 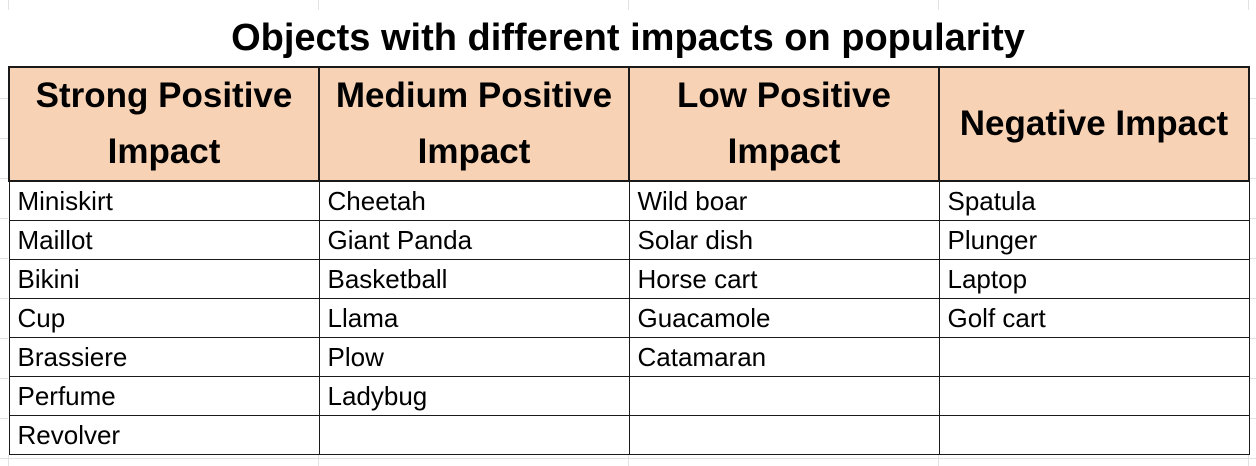 I want to click on table-cell: Miniskirt, so click(x=164, y=200).